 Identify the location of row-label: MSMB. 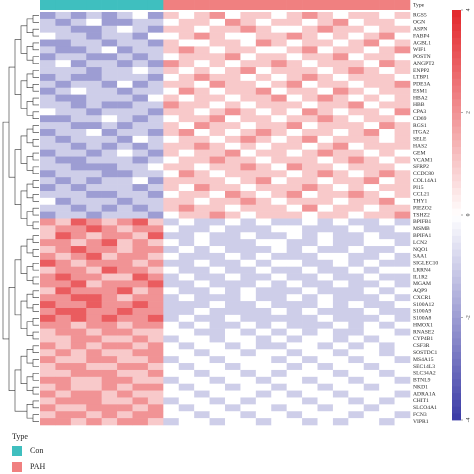
(421, 229).